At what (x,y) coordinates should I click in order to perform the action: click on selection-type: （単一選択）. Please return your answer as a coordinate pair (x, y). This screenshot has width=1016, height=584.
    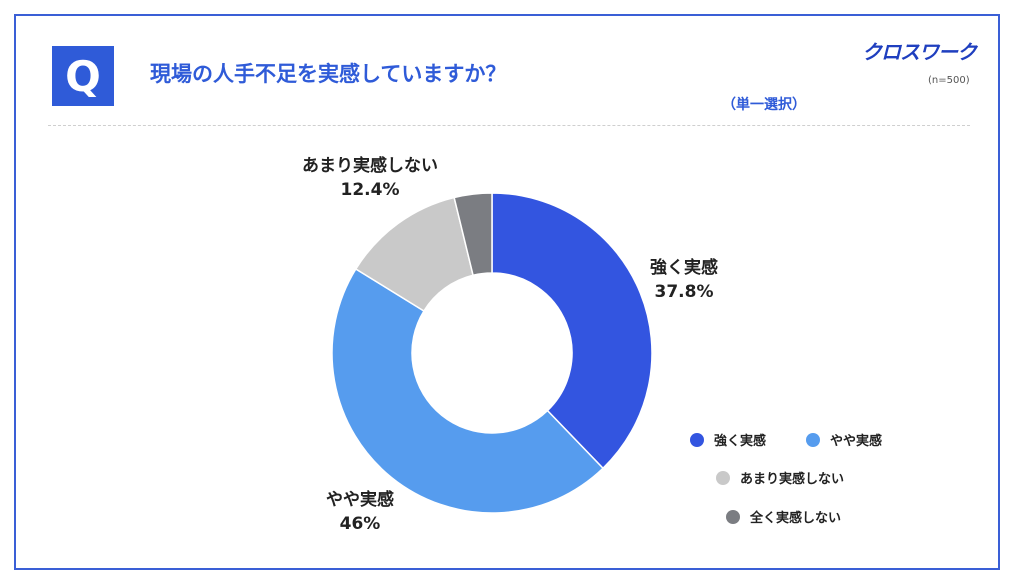
    Looking at the image, I should click on (764, 105).